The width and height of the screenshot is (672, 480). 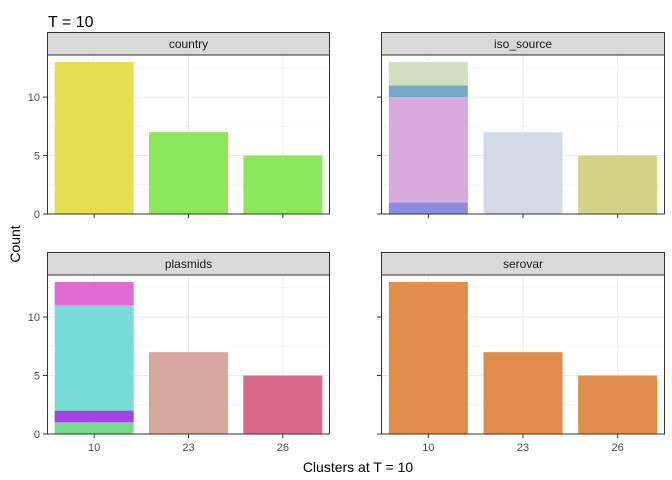 What do you see at coordinates (358, 467) in the screenshot?
I see `x-axis-title: Clusters at T = 10` at bounding box center [358, 467].